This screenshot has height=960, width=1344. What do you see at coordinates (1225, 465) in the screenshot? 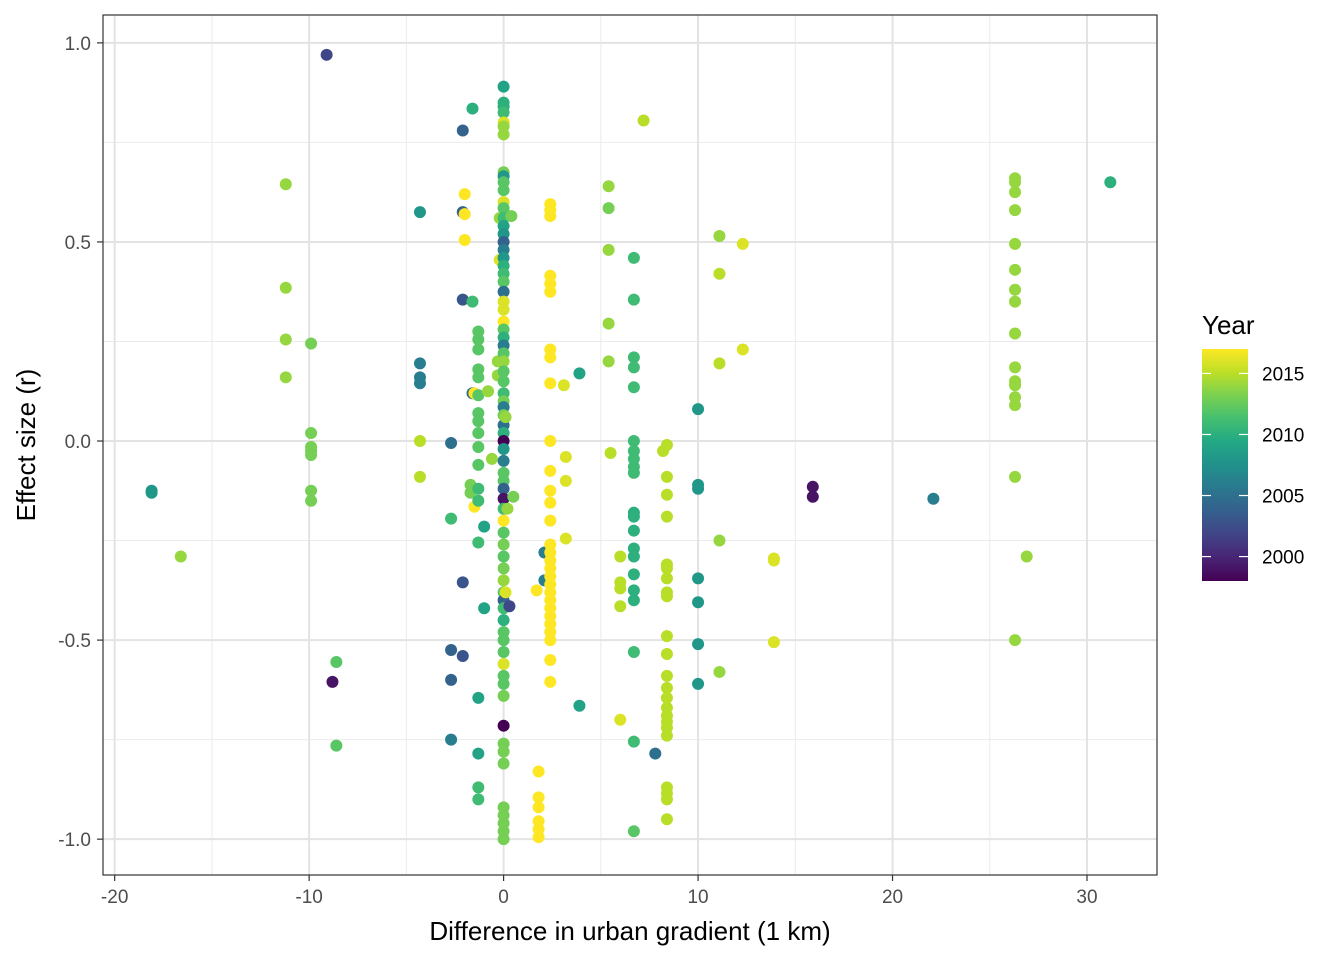
I see `legend-colorbar` at bounding box center [1225, 465].